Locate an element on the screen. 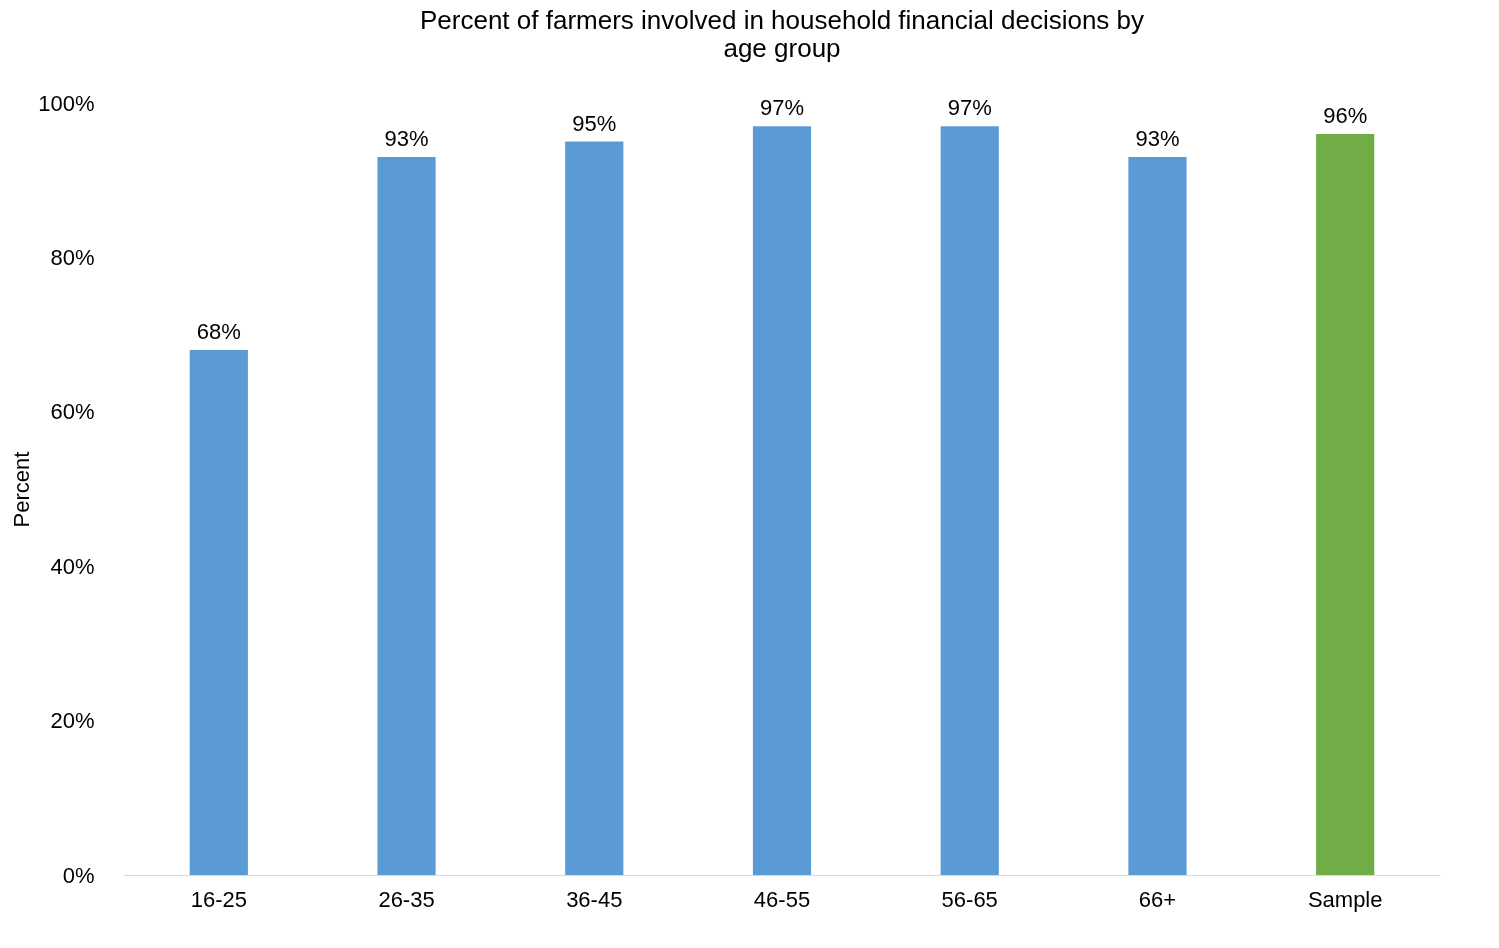 This screenshot has height=948, width=1499. y-tick-label: 60% is located at coordinates (72, 412).